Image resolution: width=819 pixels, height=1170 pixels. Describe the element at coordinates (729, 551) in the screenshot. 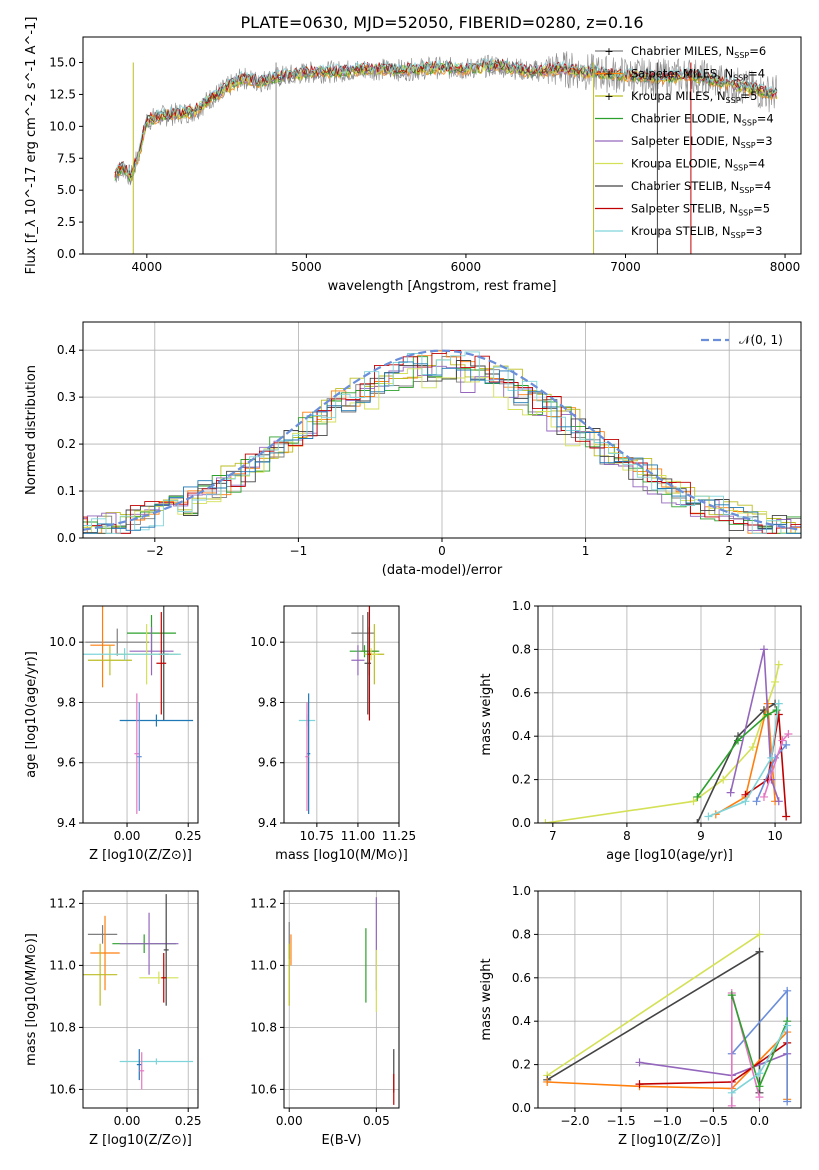

I see `x-tick-label: 2` at that location.